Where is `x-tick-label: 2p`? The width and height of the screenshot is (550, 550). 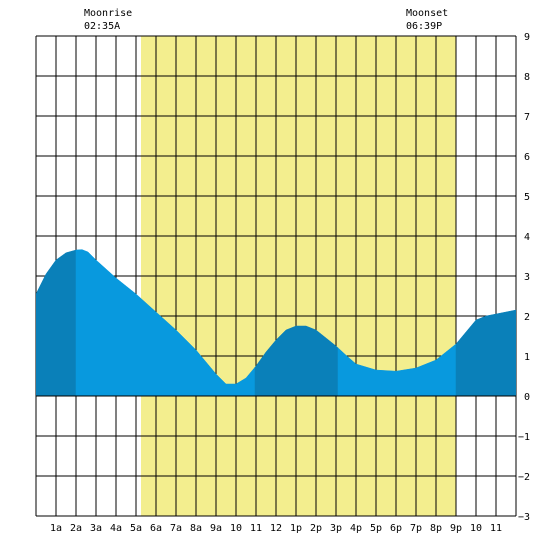 x-tick-label: 2p is located at coordinates (316, 528).